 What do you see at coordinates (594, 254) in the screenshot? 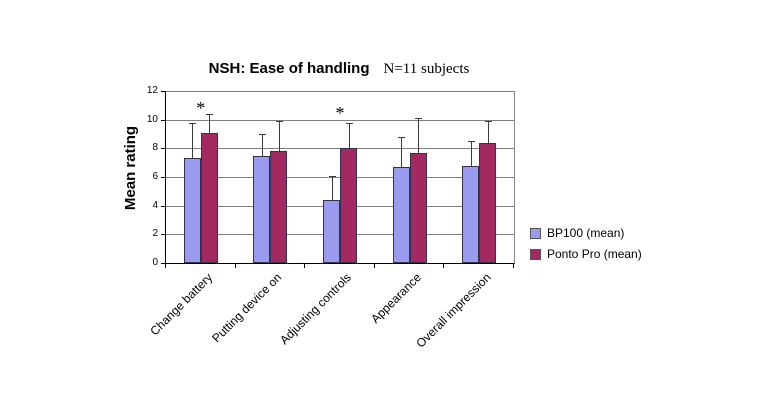
I see `legend-label-ponto-pro: Ponto Pro (mean)` at bounding box center [594, 254].